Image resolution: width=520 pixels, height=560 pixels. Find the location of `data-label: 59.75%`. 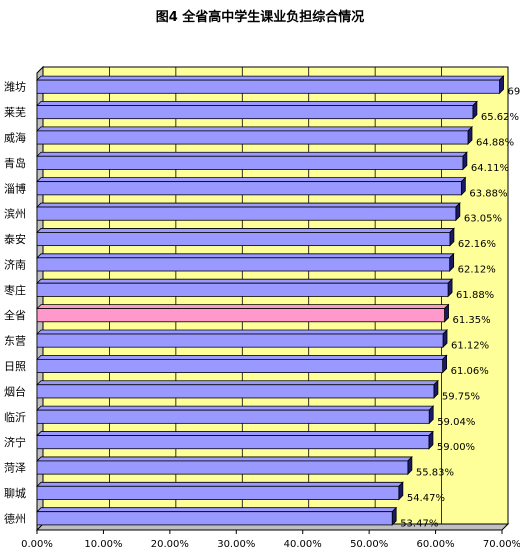

data-label: 59.75% is located at coordinates (461, 396).